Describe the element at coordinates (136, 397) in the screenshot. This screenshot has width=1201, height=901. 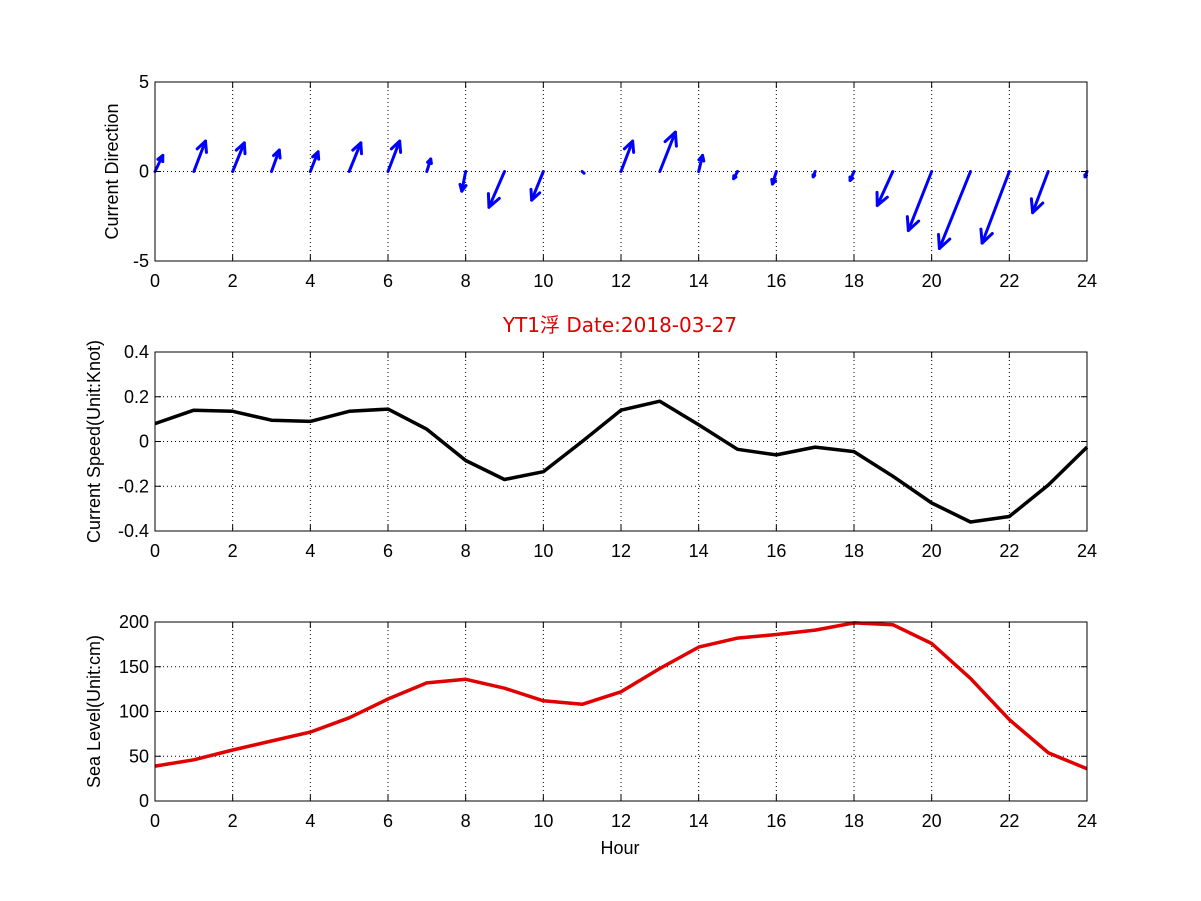
I see `y-tick-label: 0.2` at that location.